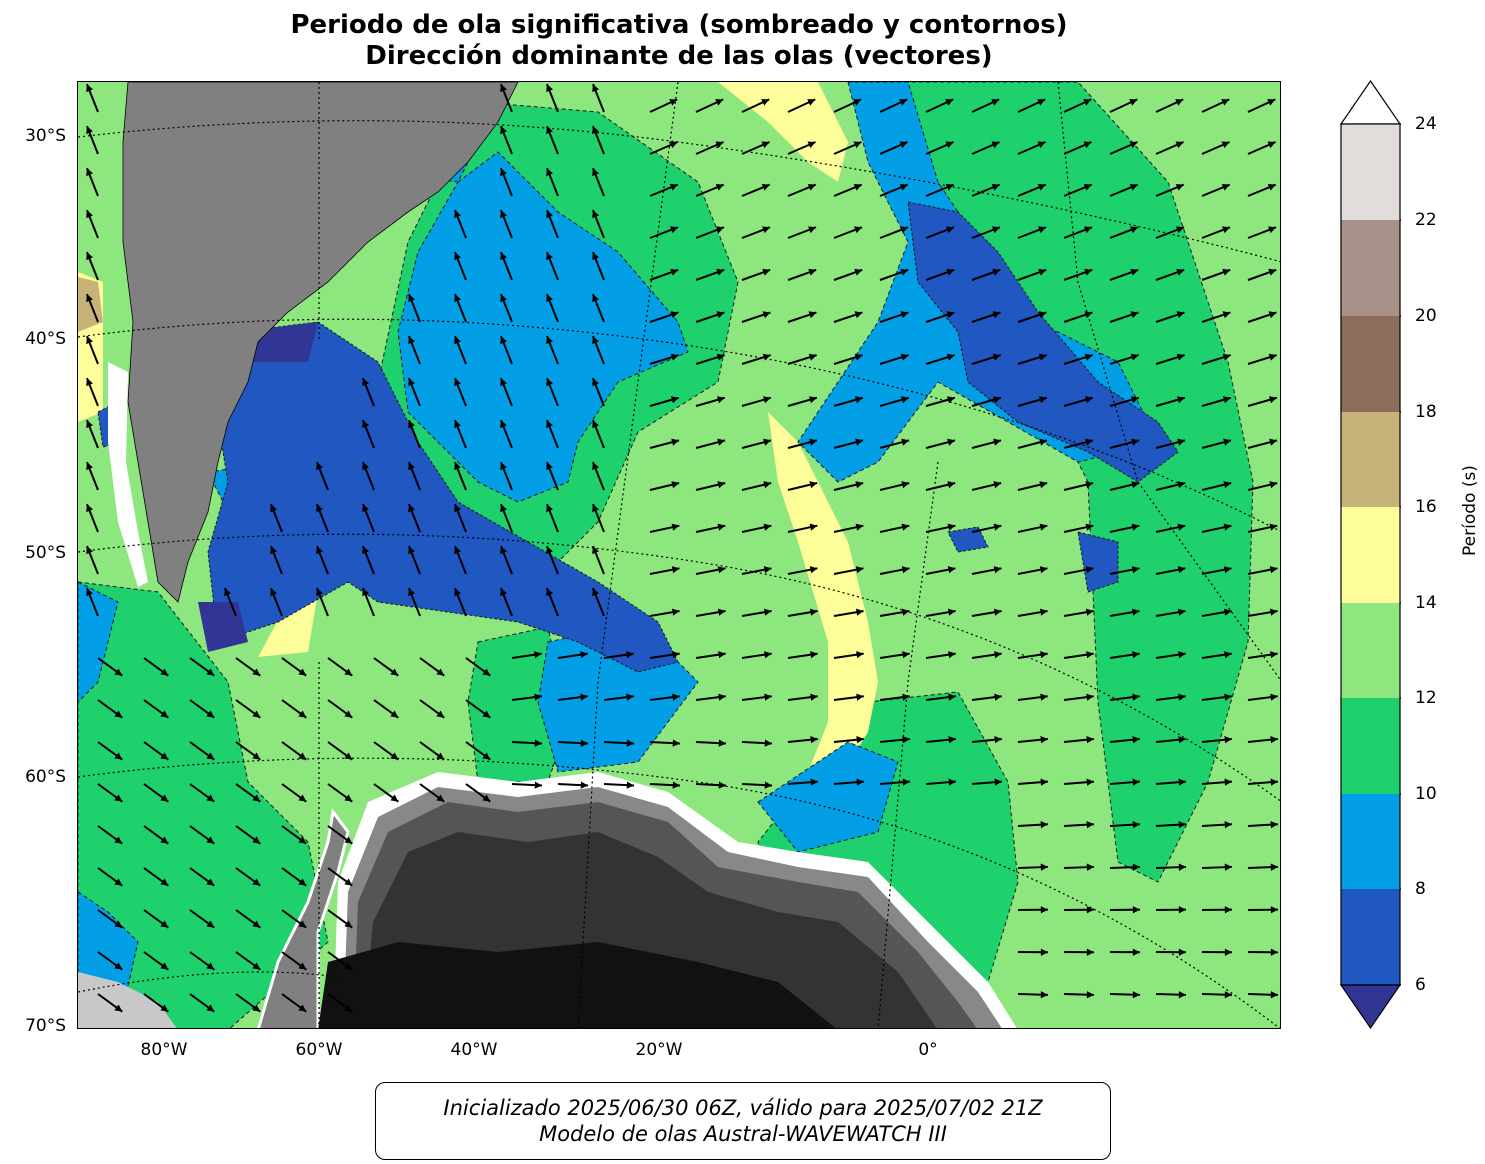 This screenshot has width=1485, height=1164. What do you see at coordinates (319, 1050) in the screenshot?
I see `lon-label-60w: 60°W` at bounding box center [319, 1050].